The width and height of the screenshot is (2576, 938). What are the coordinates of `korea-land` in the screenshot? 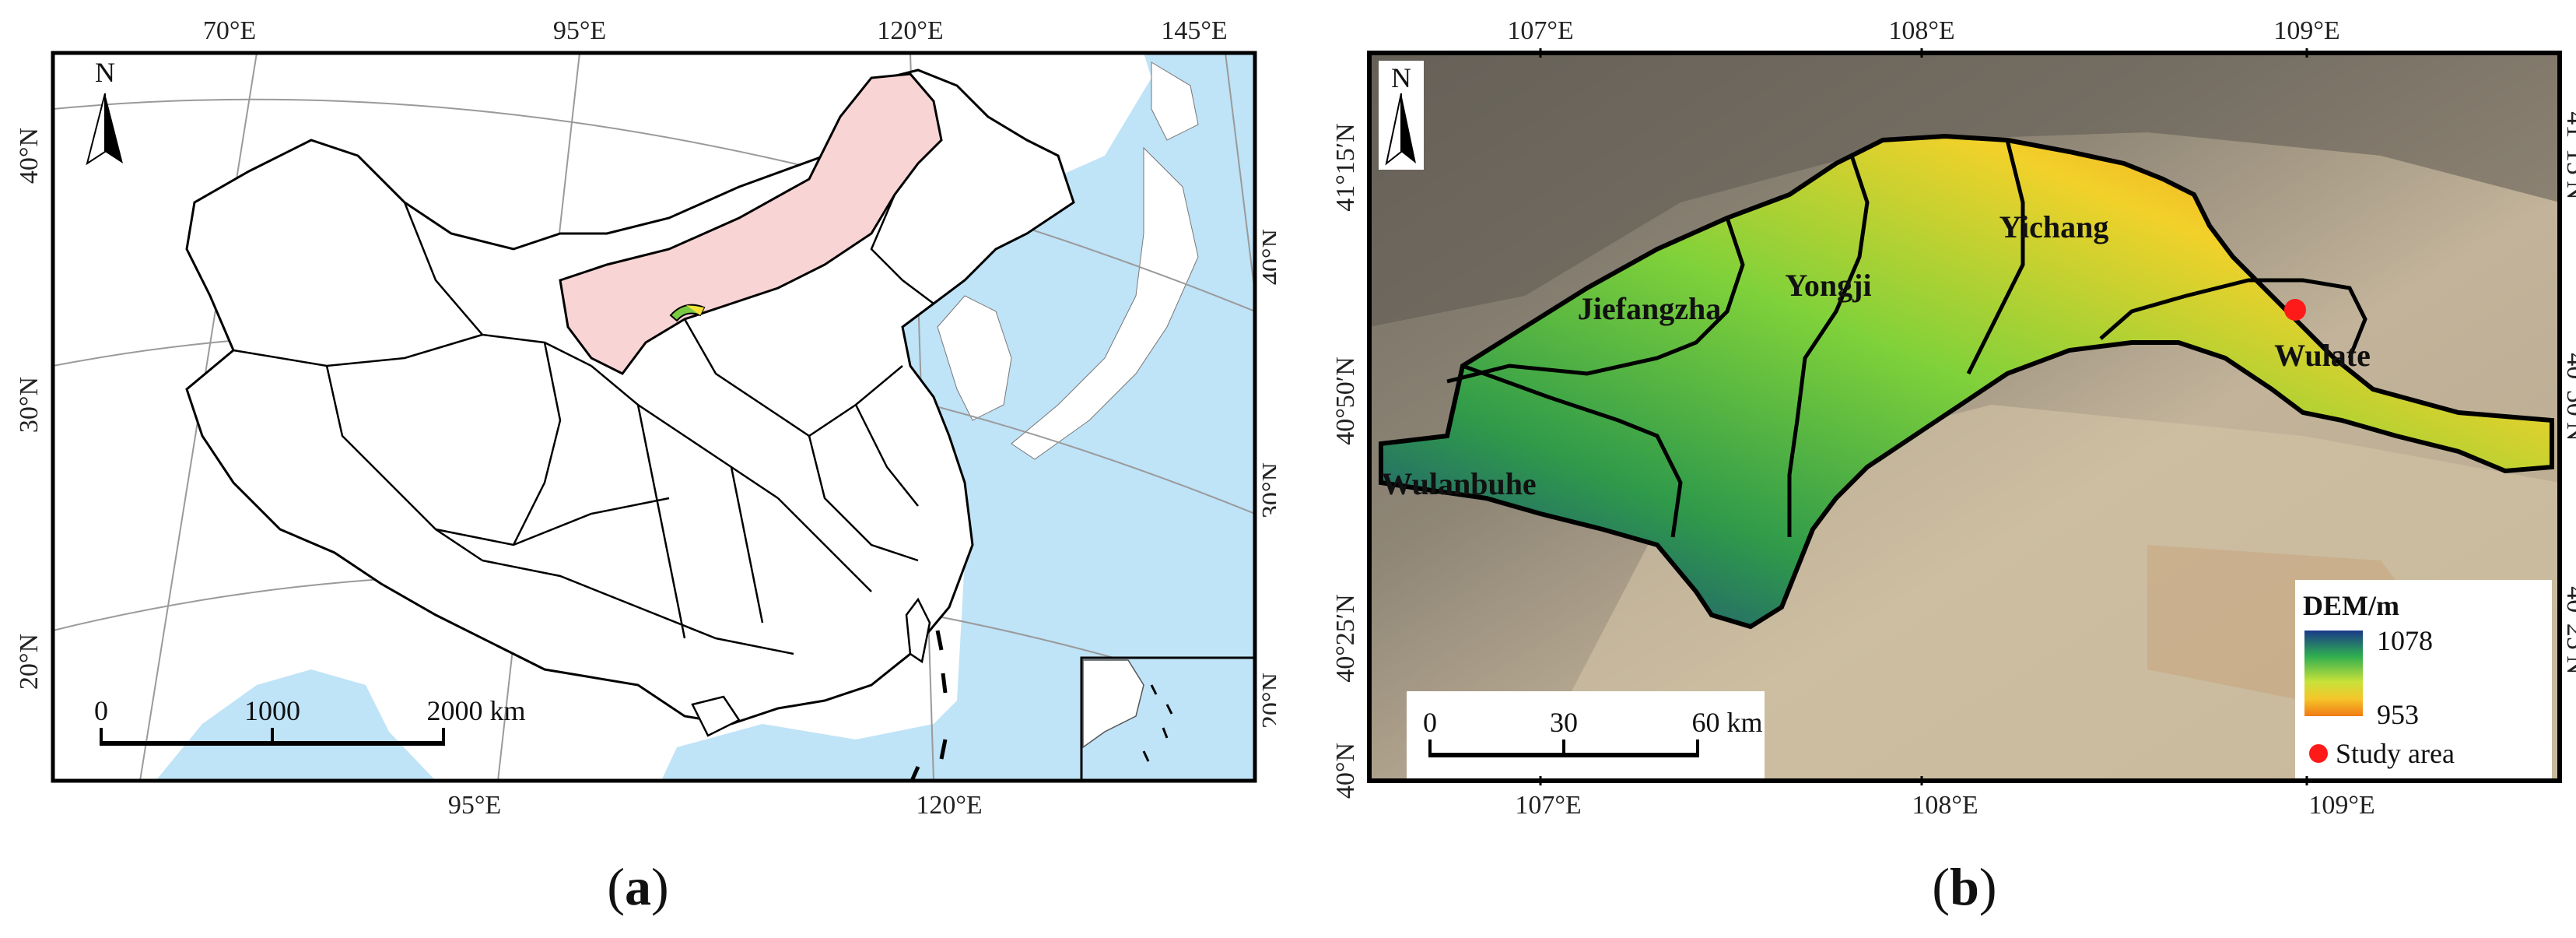 It's located at (975, 358).